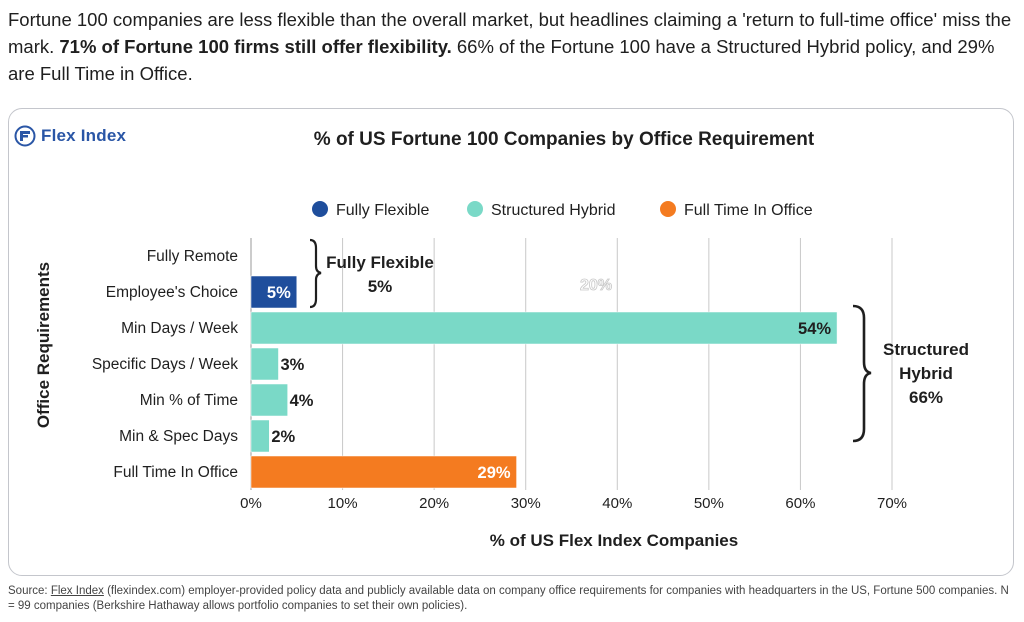 Image resolution: width=1024 pixels, height=622 pixels. I want to click on annotation-fully-flexible-0: Fully Flexible, so click(380, 262).